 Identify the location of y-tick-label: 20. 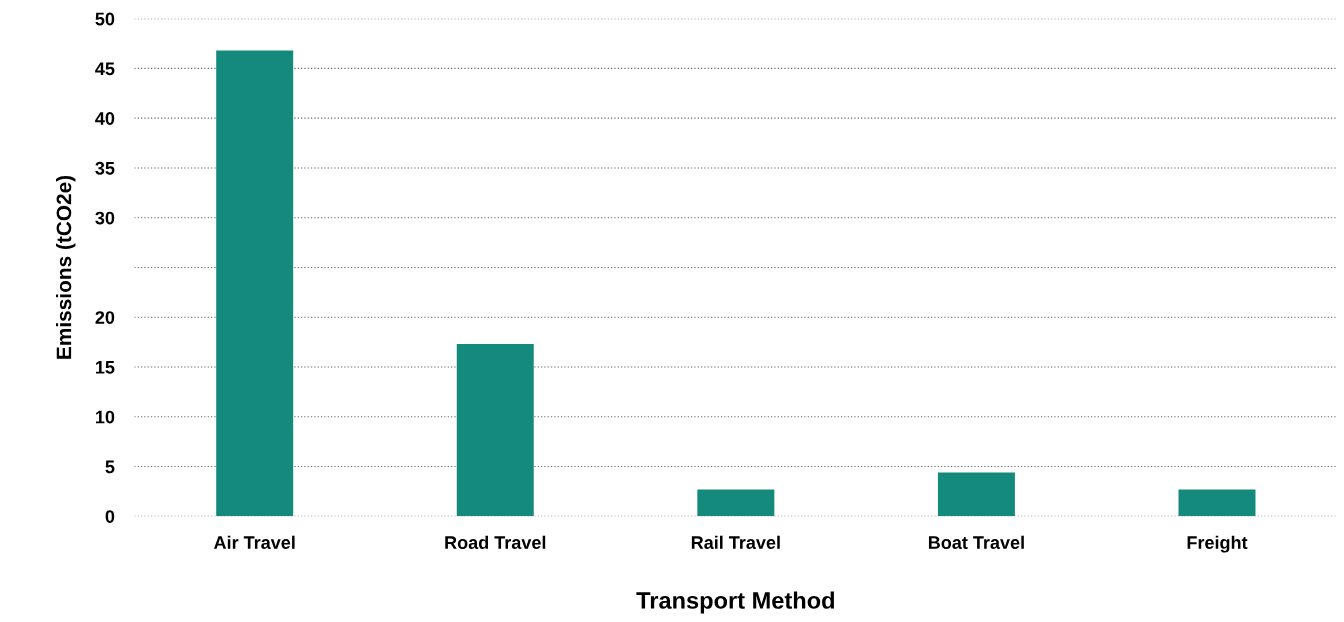
(105, 317).